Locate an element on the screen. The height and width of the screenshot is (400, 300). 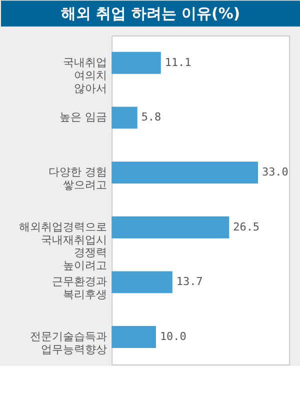
y-tick-label: 국내취업 여의치 않아서 is located at coordinates (85, 75).